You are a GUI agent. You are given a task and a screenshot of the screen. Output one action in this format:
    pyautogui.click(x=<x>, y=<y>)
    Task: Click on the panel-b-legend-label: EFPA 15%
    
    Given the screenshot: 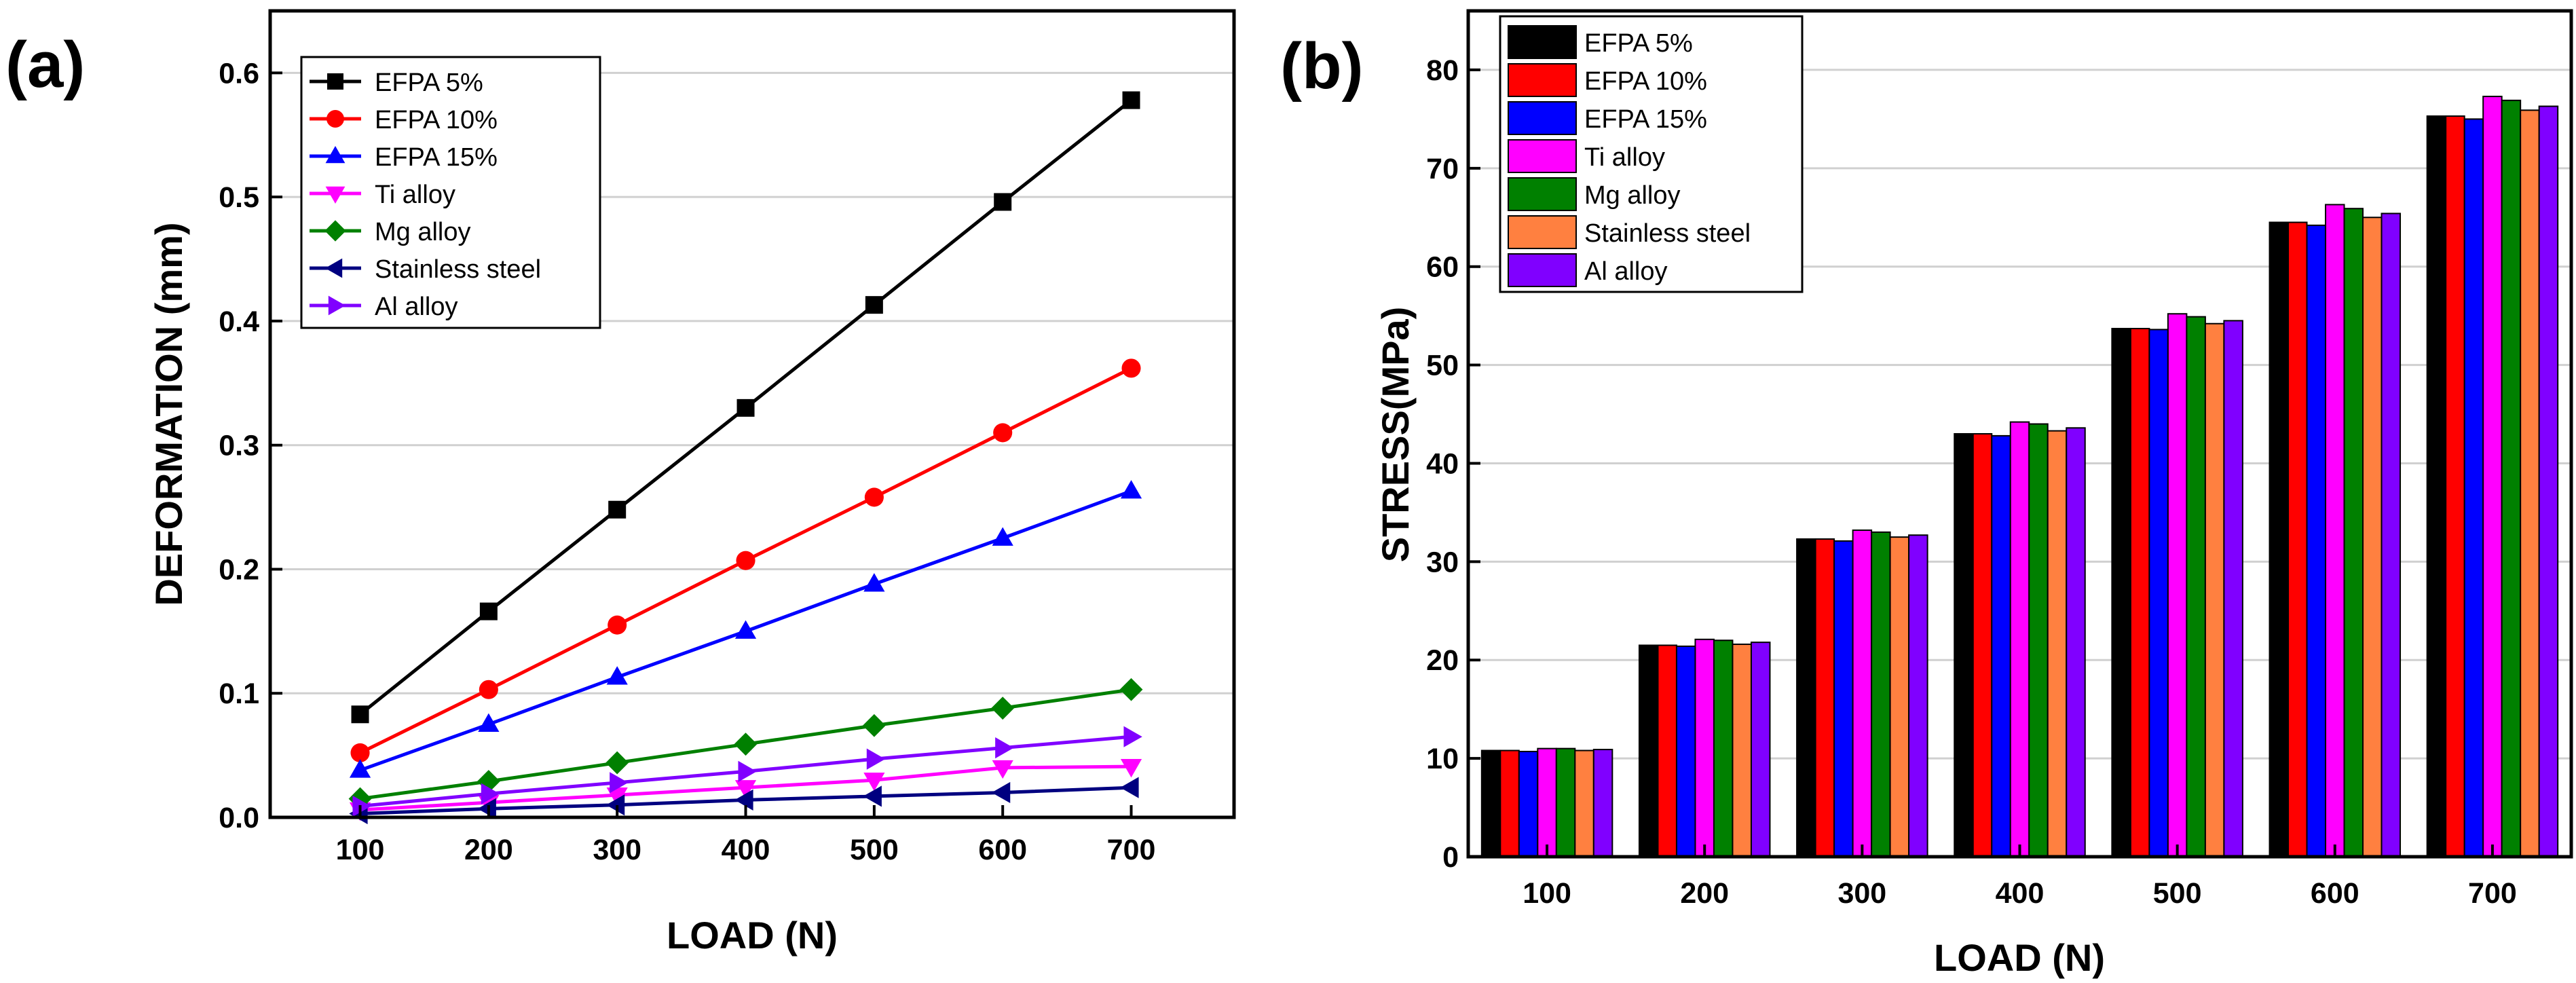 What is the action you would take?
    pyautogui.click(x=1646, y=119)
    